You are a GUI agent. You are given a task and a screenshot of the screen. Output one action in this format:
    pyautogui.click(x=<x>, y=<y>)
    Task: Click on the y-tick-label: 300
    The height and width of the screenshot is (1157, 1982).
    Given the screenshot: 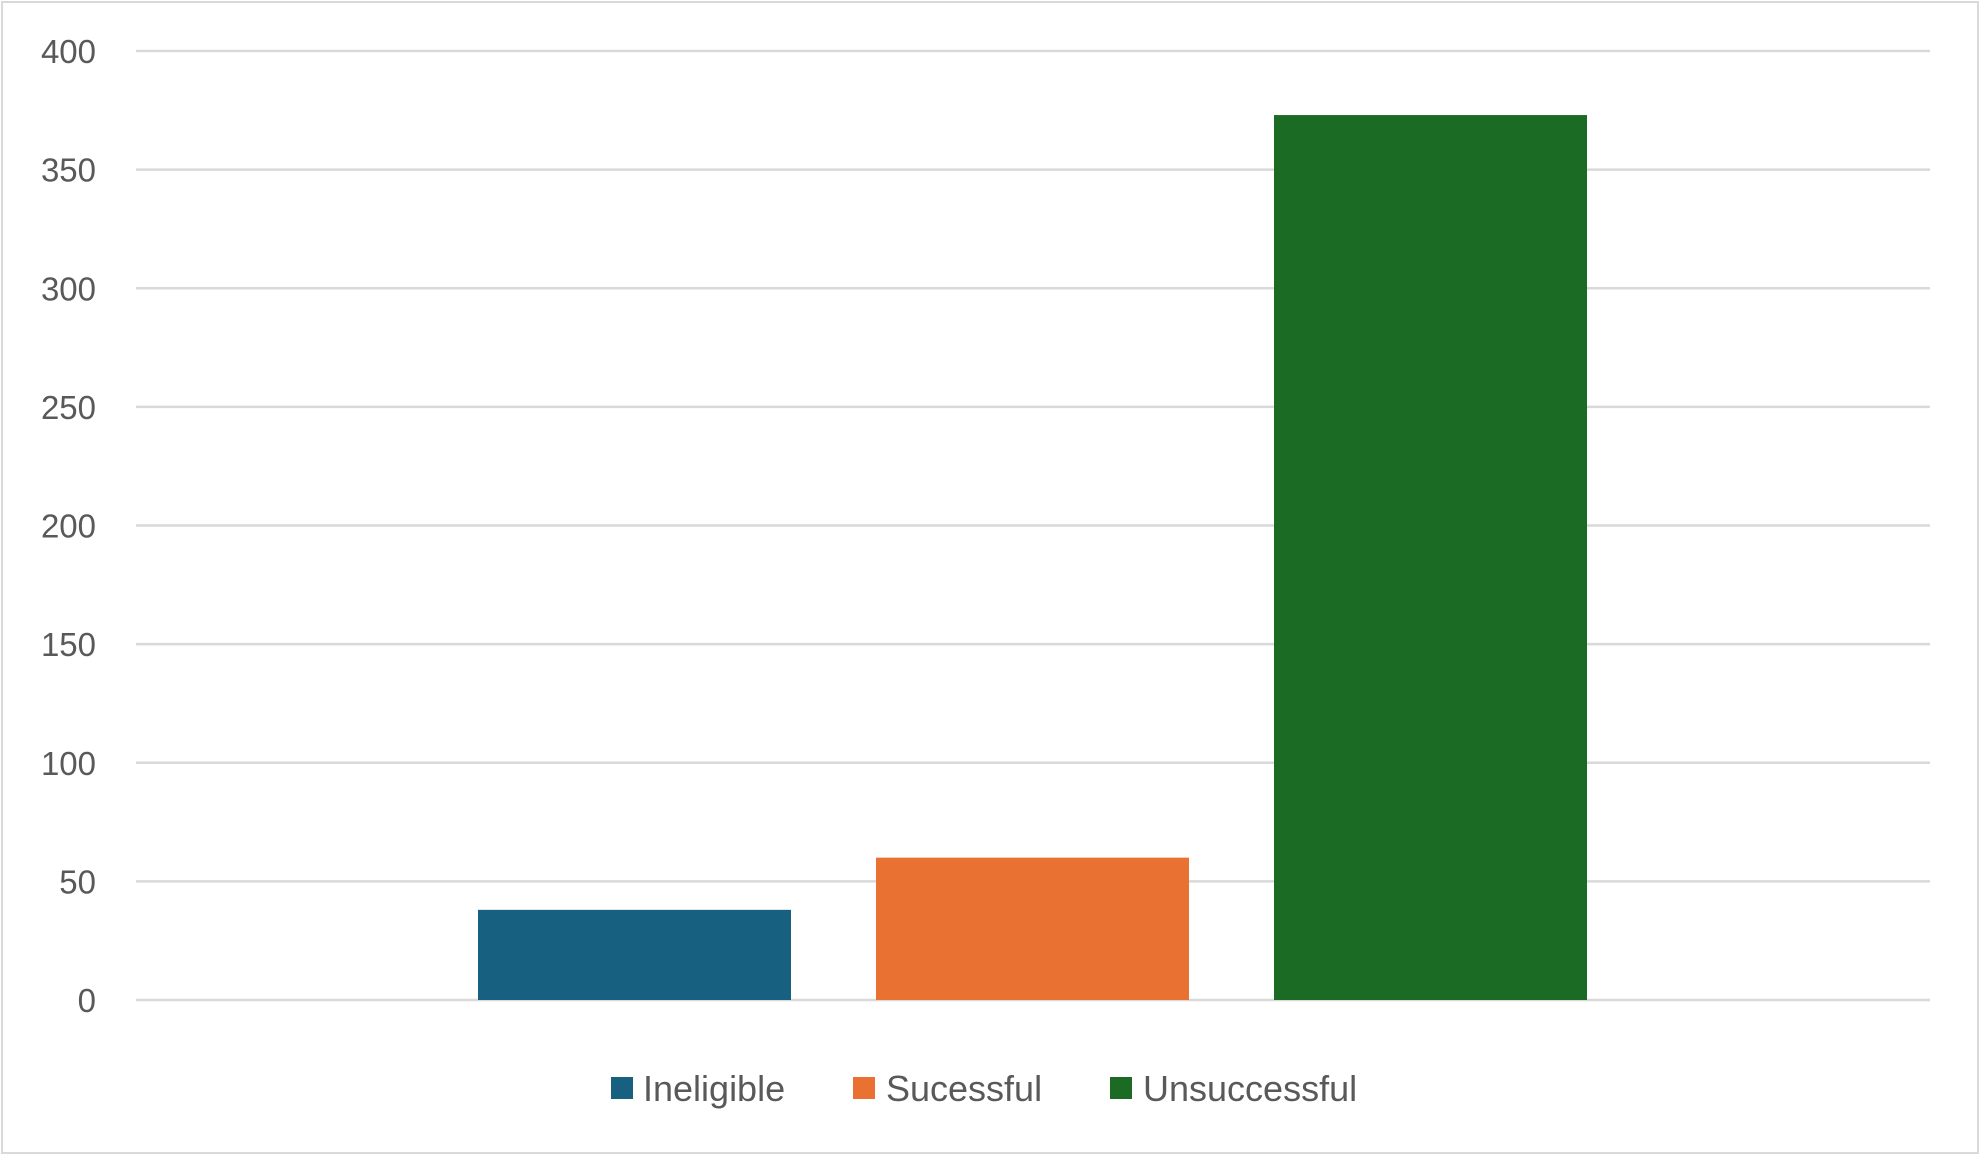 What is the action you would take?
    pyautogui.click(x=68, y=288)
    